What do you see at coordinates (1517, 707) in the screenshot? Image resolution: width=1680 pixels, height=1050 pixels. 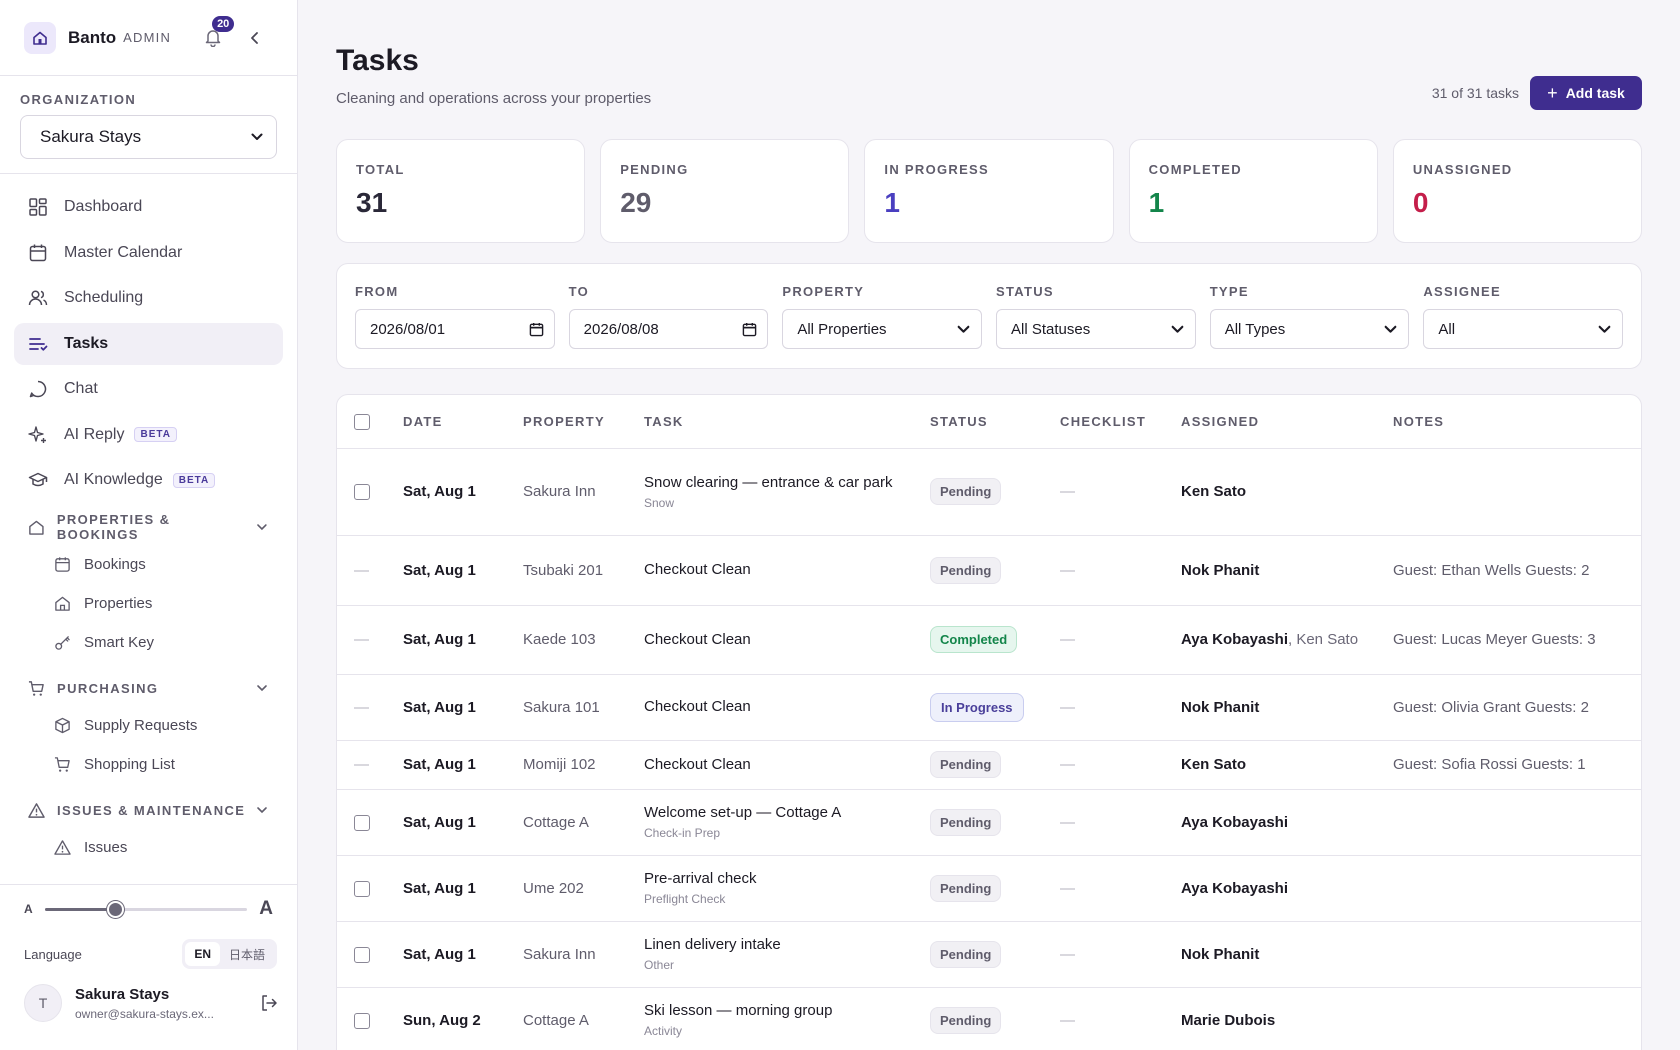 I see `notes-cell: Guest: Olivia Grant Guests: 2` at bounding box center [1517, 707].